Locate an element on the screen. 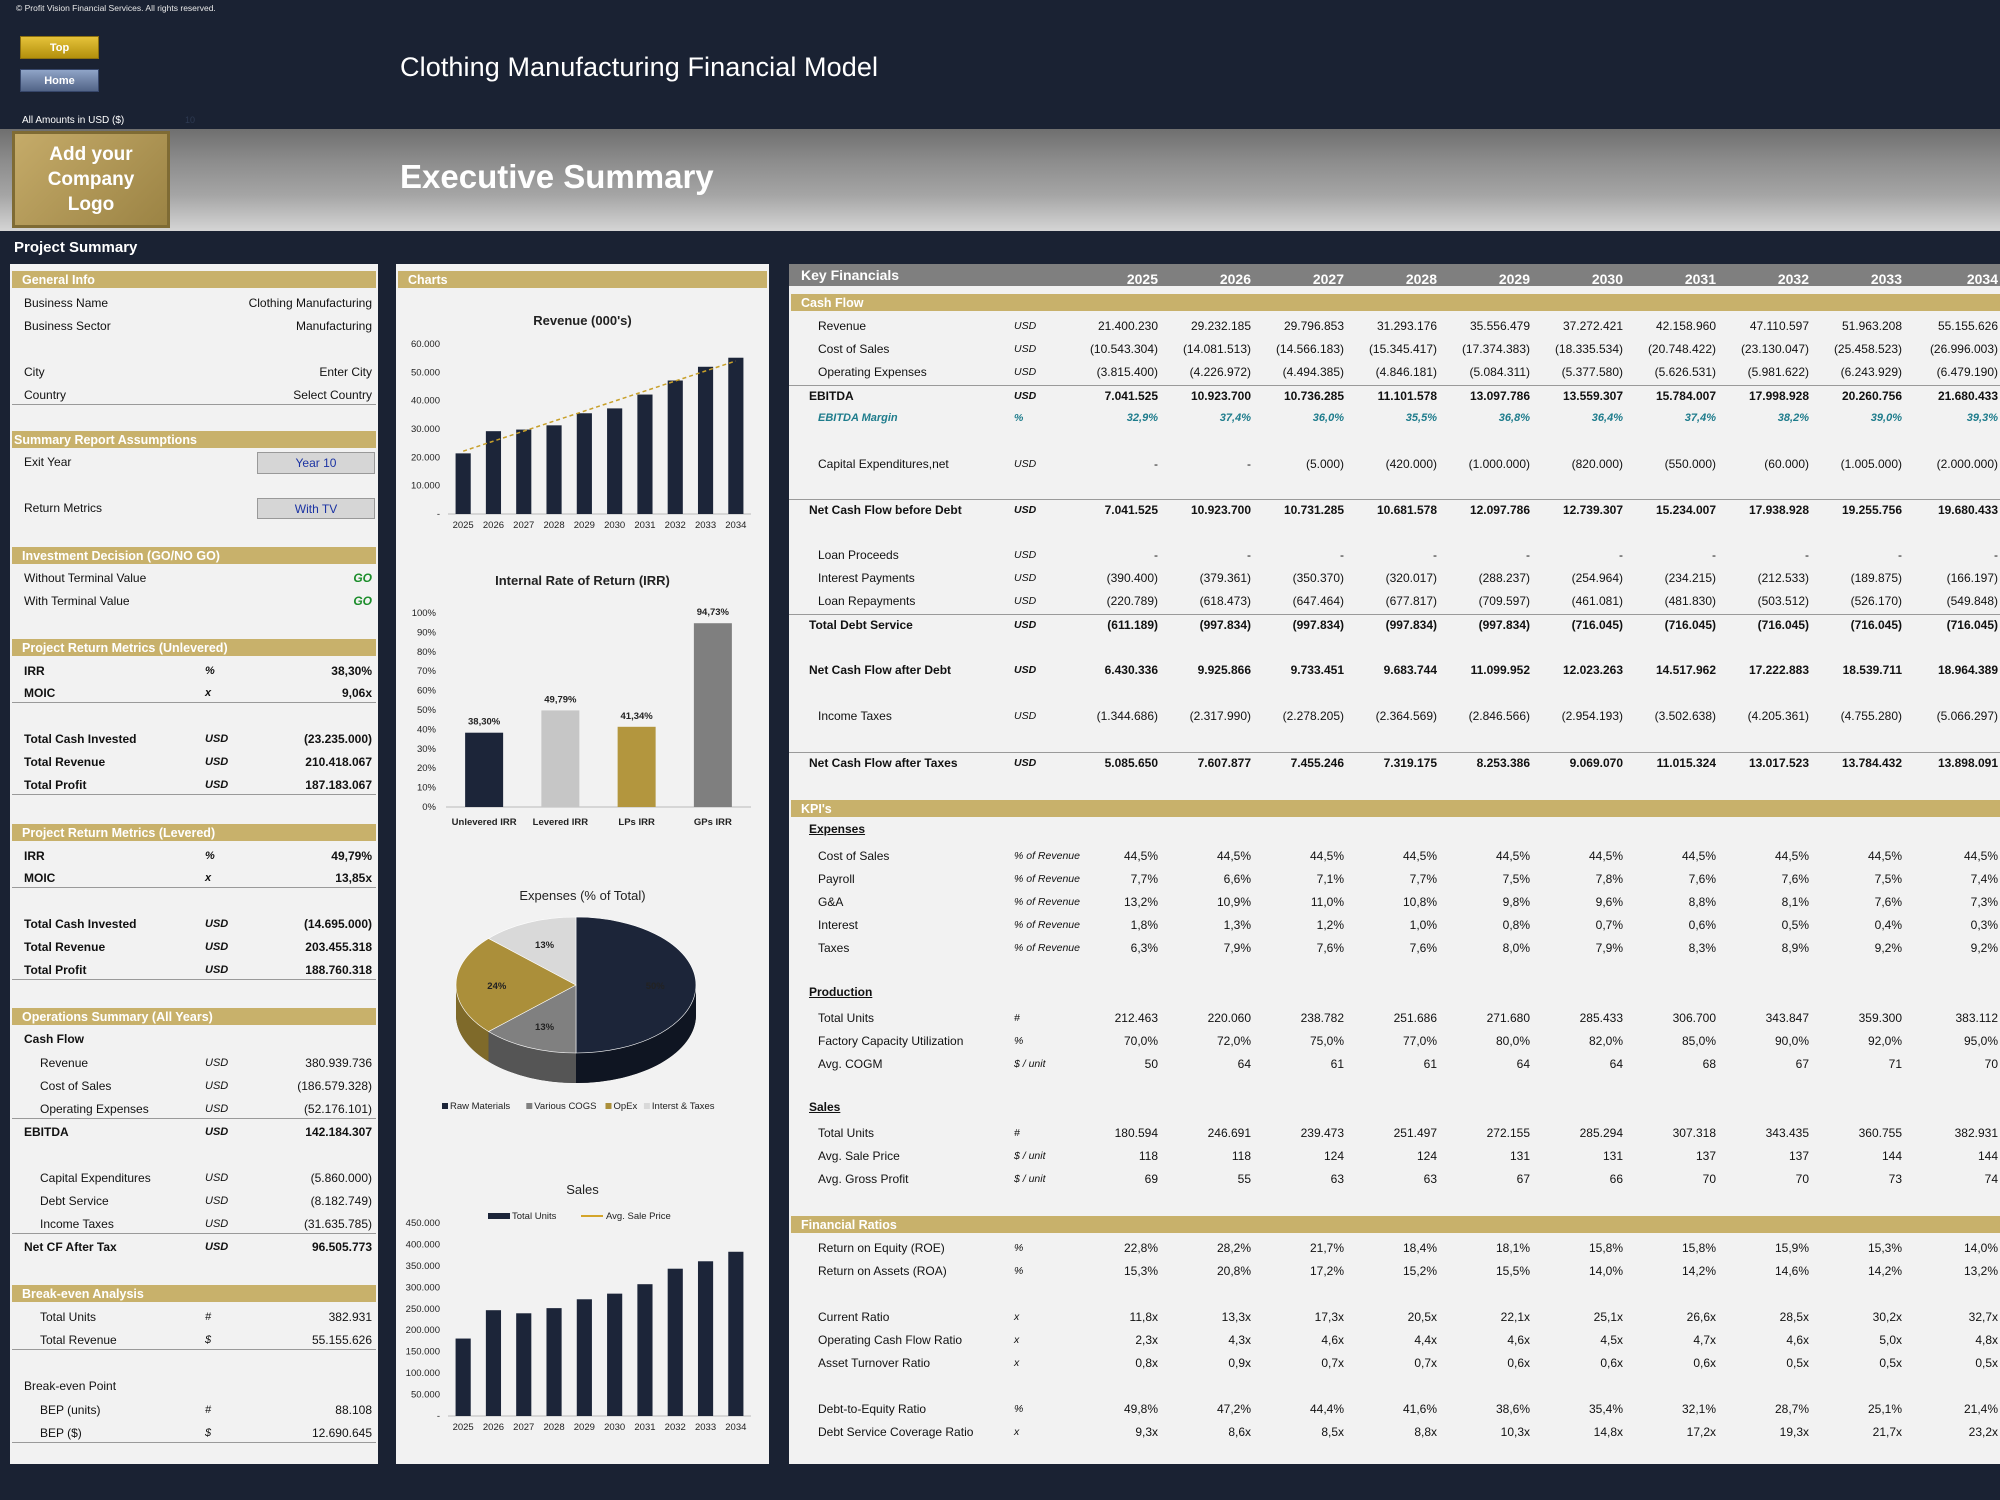 Image resolution: width=2000 pixels, height=1500 pixels. row-label: Interest Payments is located at coordinates (866, 578).